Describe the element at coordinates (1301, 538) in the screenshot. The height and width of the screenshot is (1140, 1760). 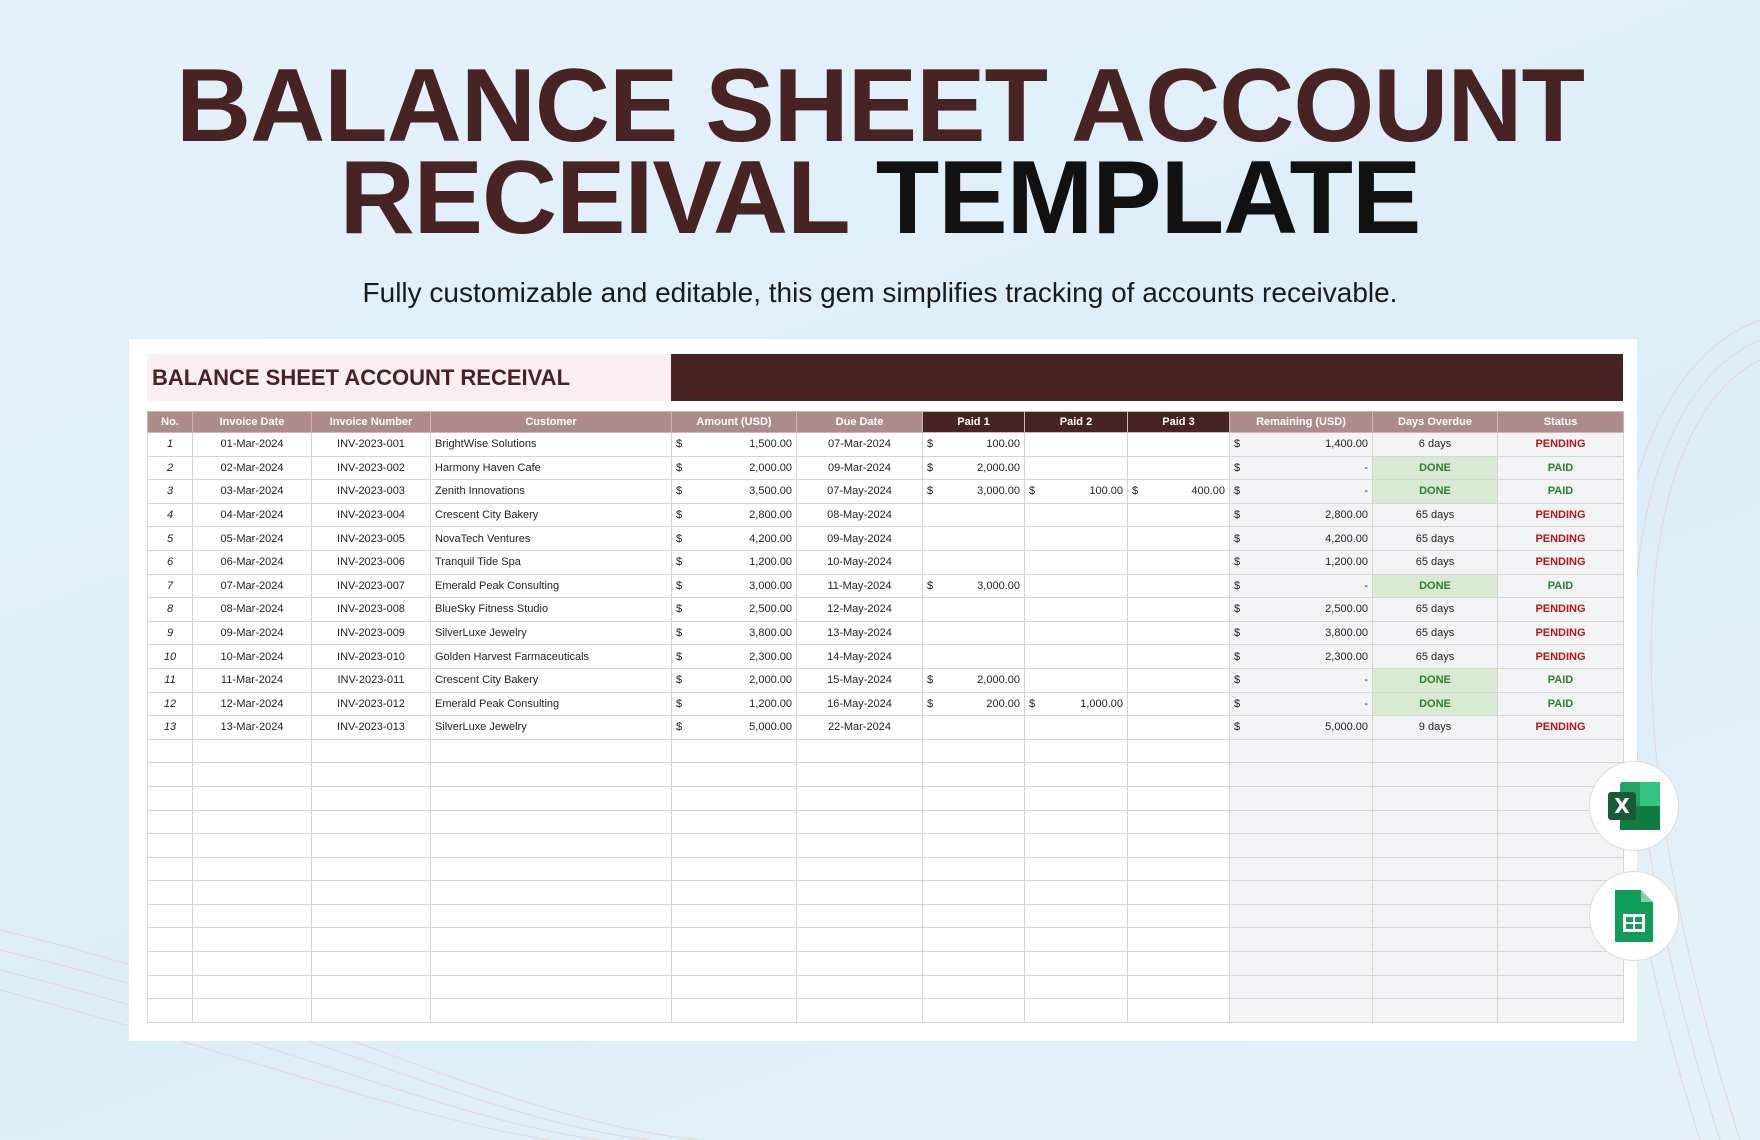
I see `table-cell: $4,200.00` at that location.